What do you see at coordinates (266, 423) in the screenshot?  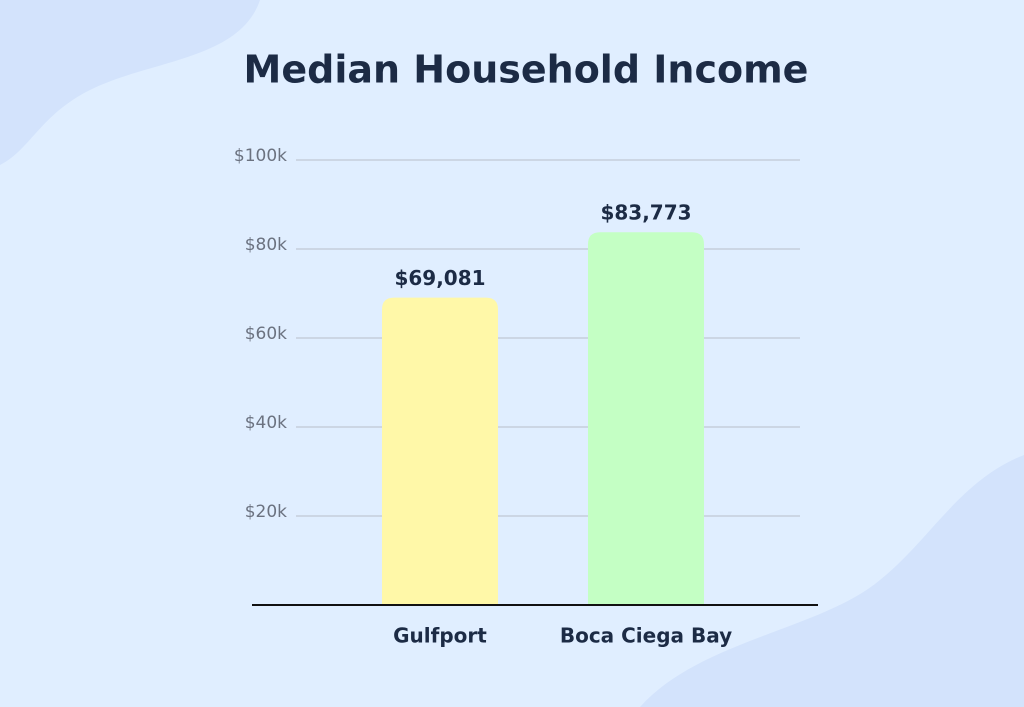 I see `y-tick-label: $40k` at bounding box center [266, 423].